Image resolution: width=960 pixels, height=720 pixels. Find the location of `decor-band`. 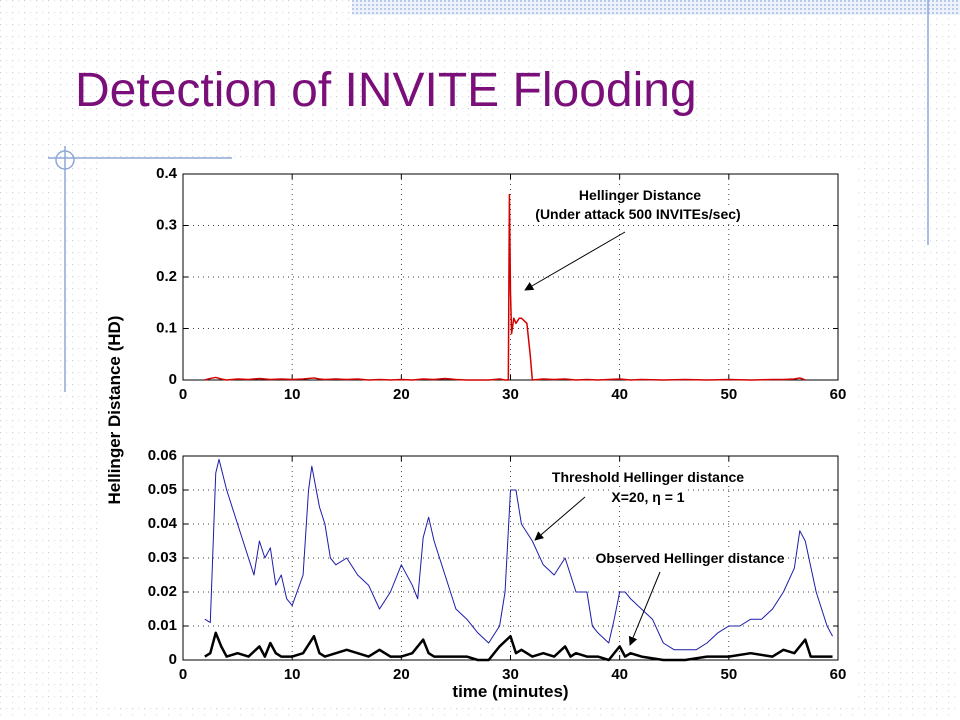

decor-band is located at coordinates (656, 7).